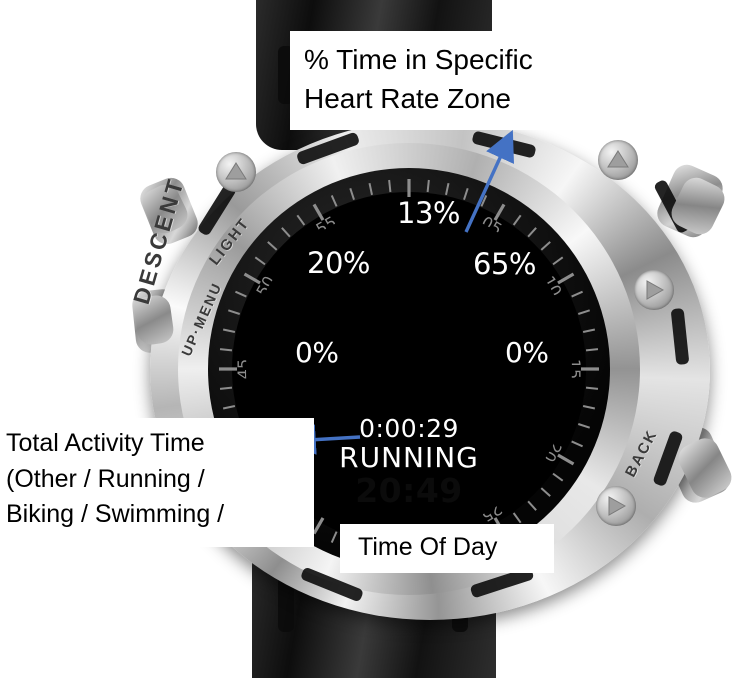 The image size is (746, 678). I want to click on zone5-percent-label: 0%, so click(527, 352).